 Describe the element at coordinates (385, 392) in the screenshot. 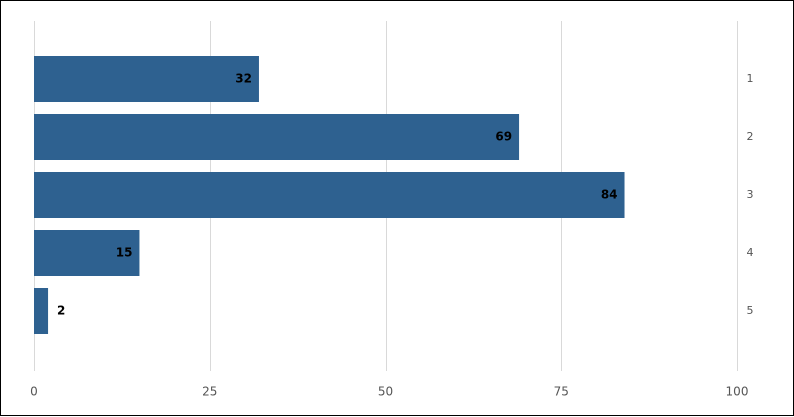

I see `x-tick-label: 50` at that location.